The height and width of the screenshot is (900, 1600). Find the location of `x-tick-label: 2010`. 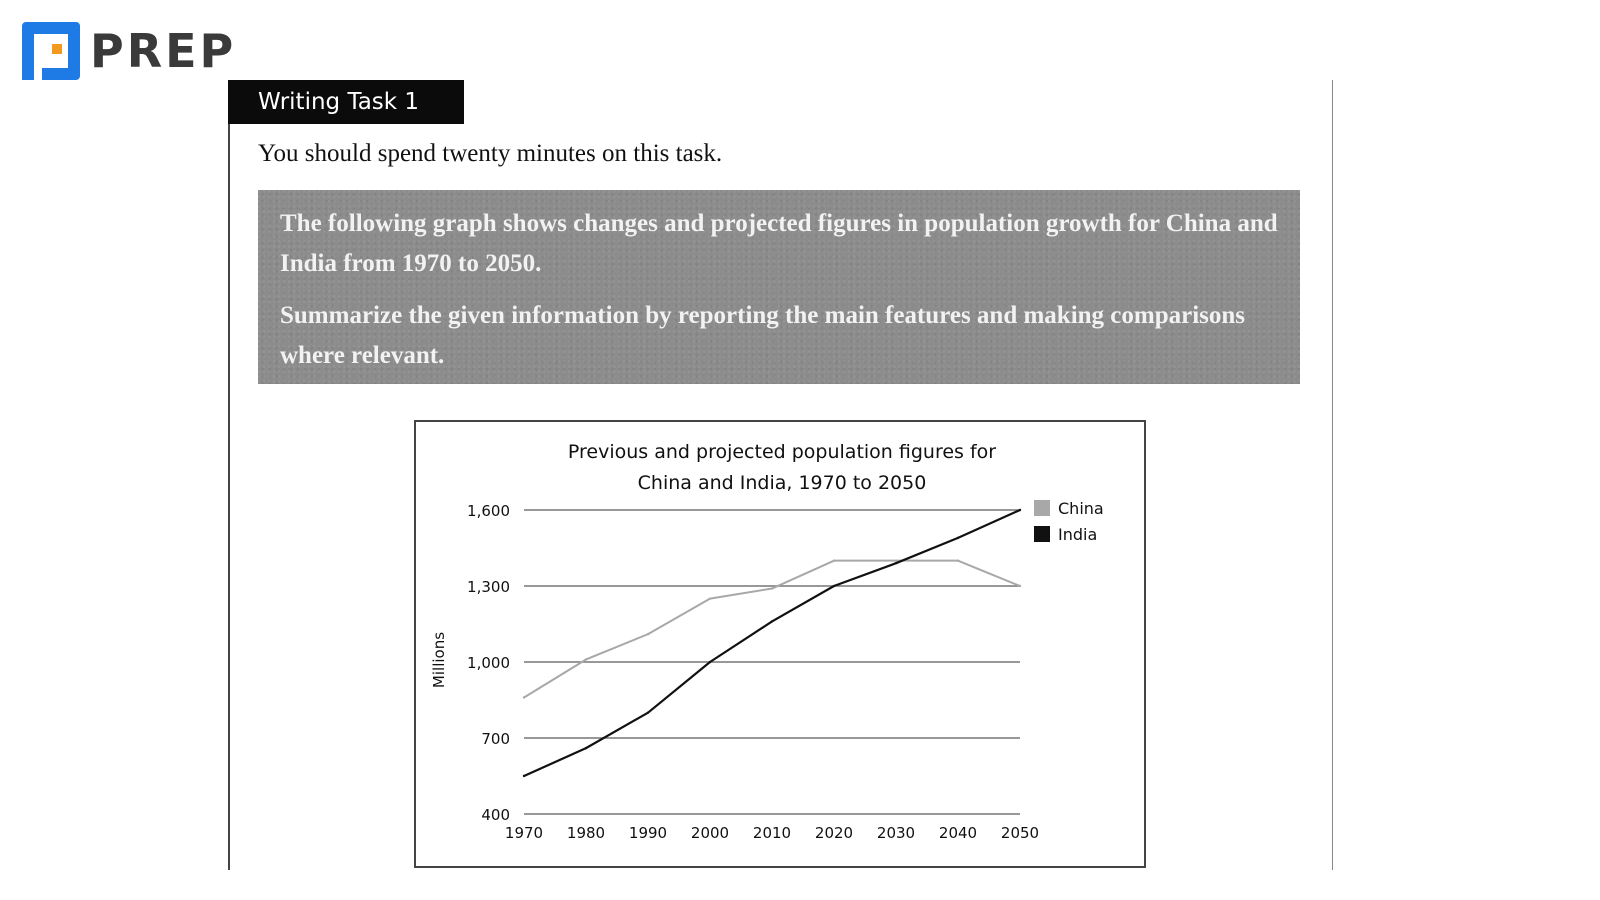

x-tick-label: 2010 is located at coordinates (772, 833).